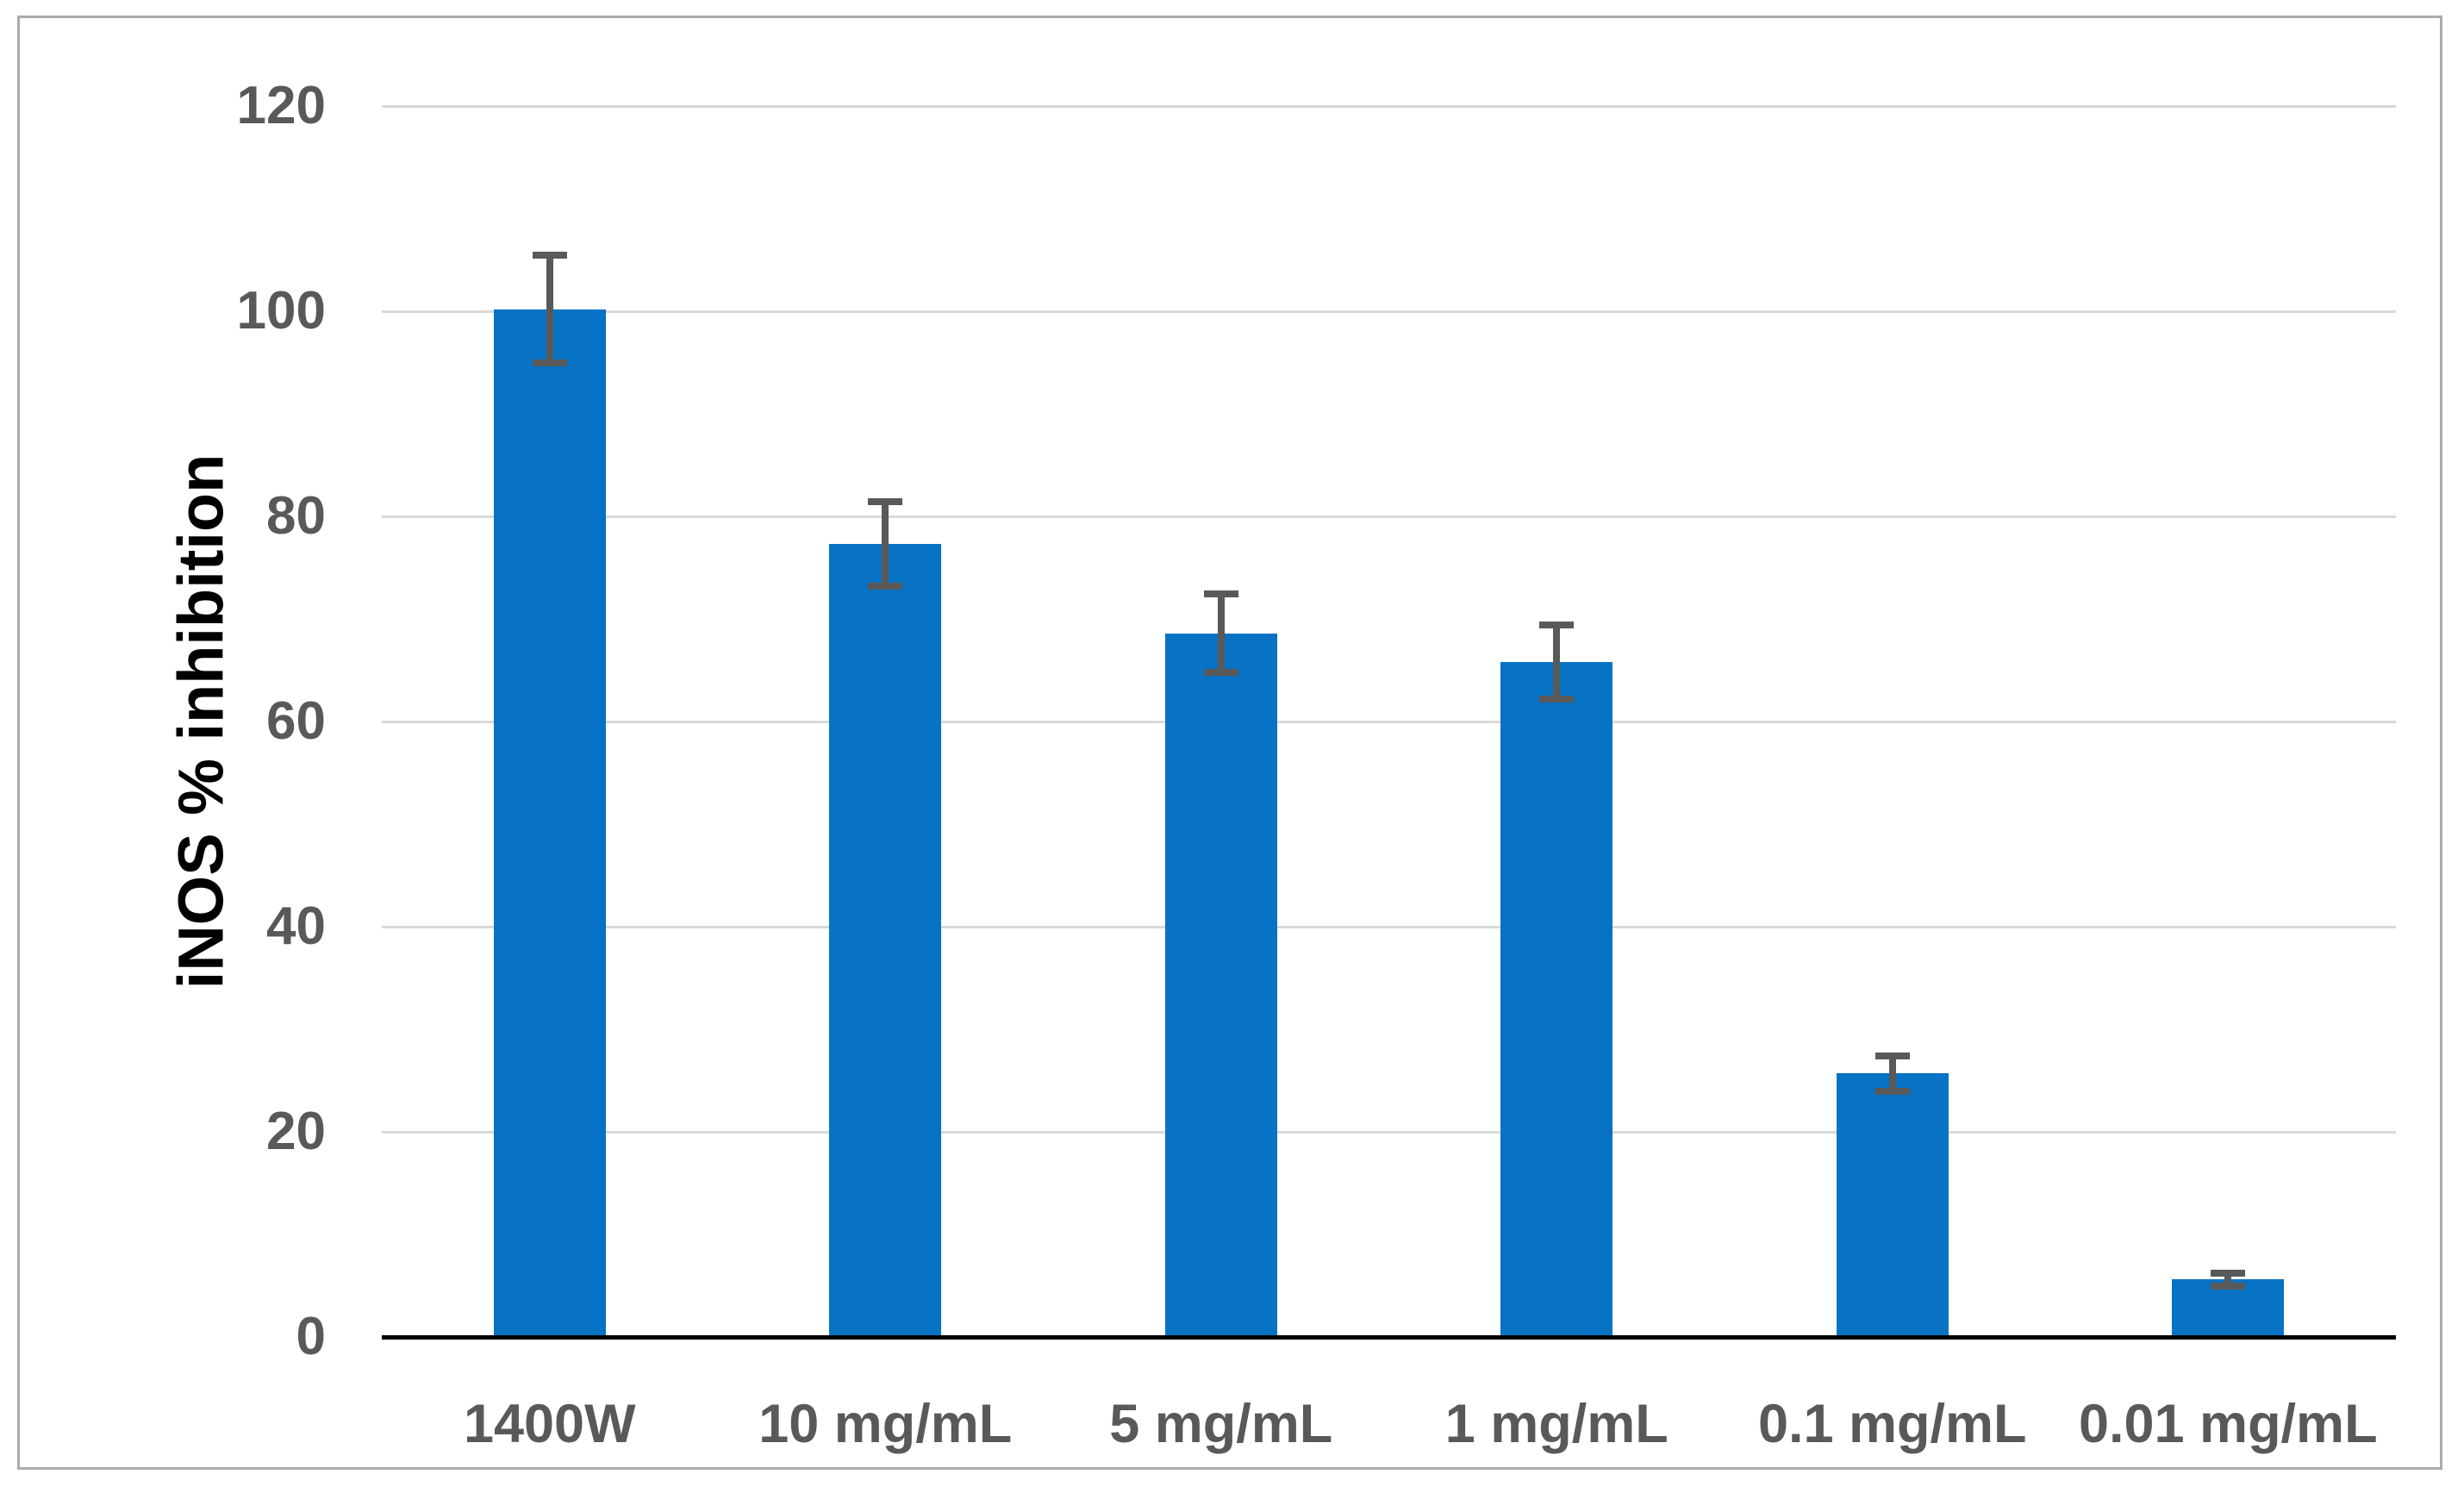 This screenshot has height=1493, width=2464. What do you see at coordinates (549, 1424) in the screenshot?
I see `category-label-1: 1400W` at bounding box center [549, 1424].